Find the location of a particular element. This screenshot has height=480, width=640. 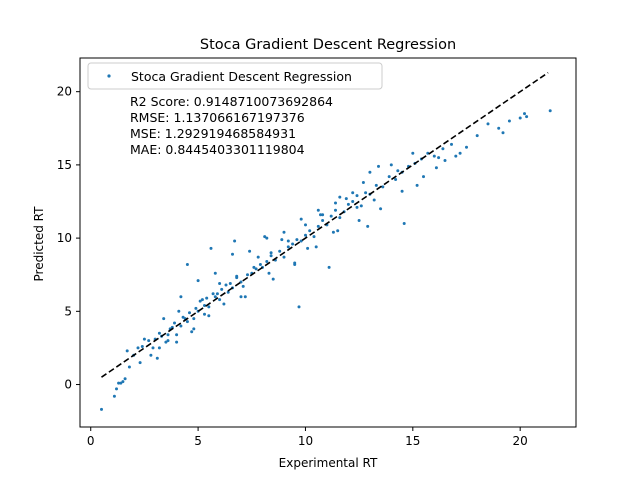

legend-box is located at coordinates (235, 76).